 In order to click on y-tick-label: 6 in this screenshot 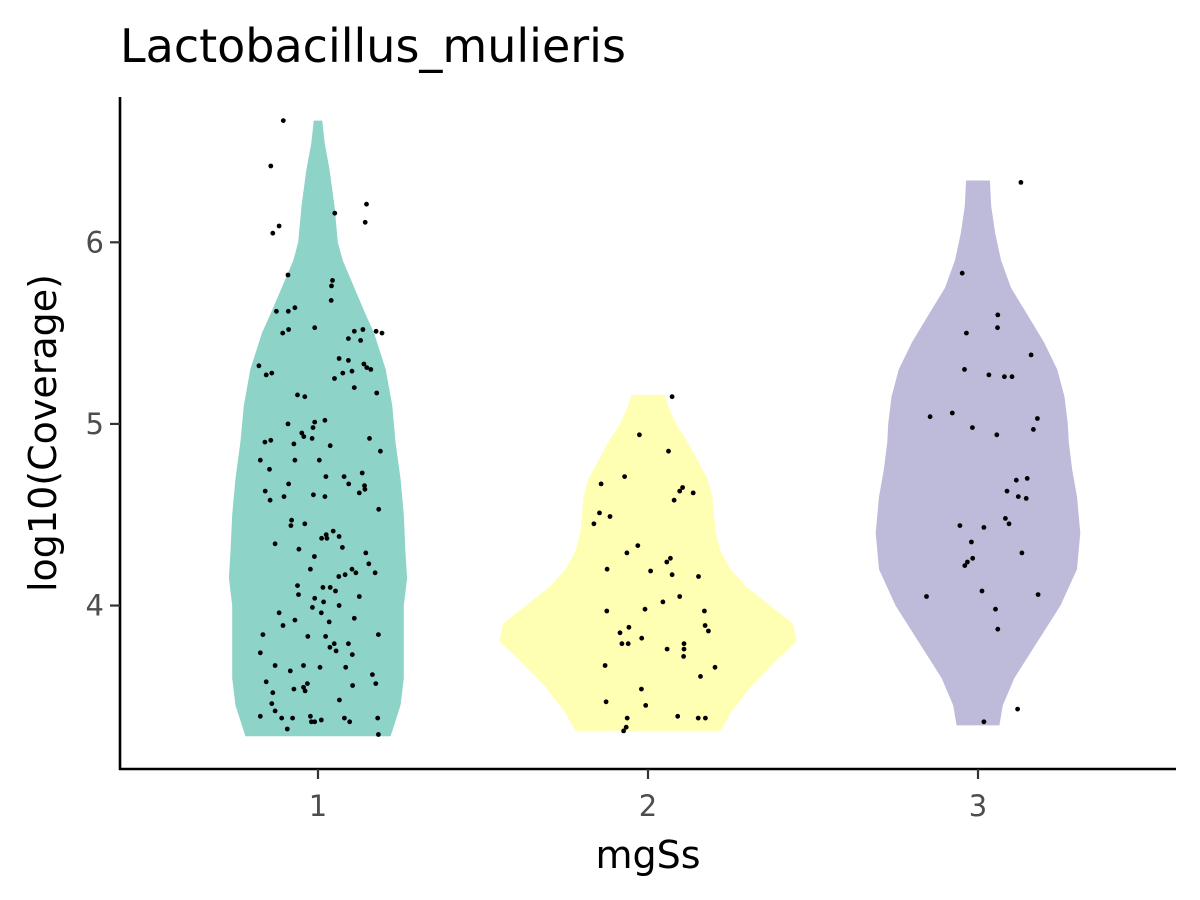, I will do `click(95, 242)`.